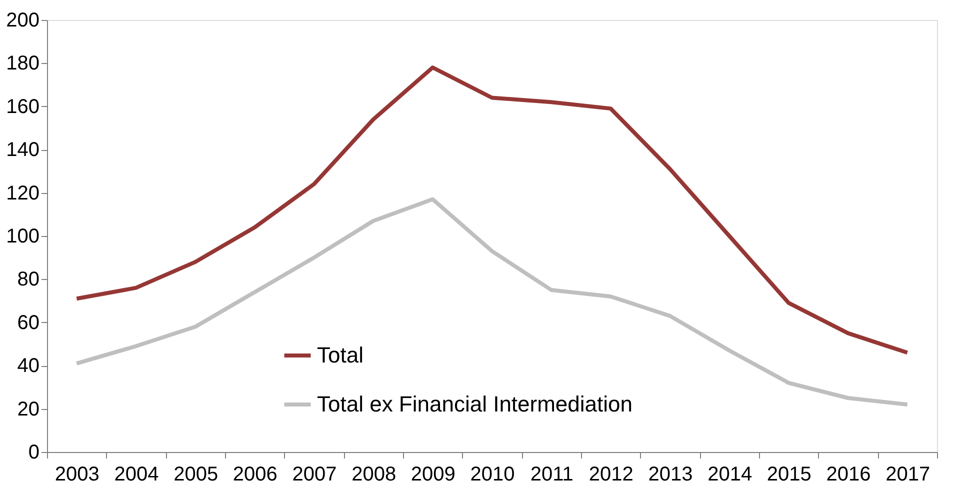 Image resolution: width=965 pixels, height=502 pixels. I want to click on y-tick-label: 40, so click(28, 366).